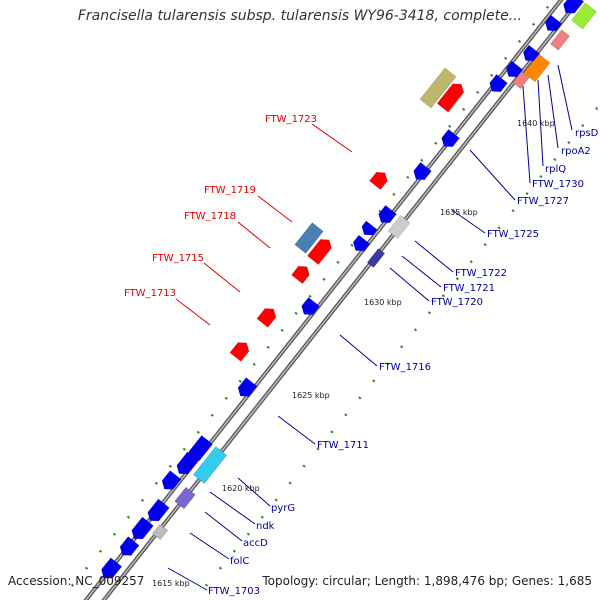 Image resolution: width=600 pixels, height=600 pixels. Describe the element at coordinates (587, 133) in the screenshot. I see `gene-label: rpsD` at that location.